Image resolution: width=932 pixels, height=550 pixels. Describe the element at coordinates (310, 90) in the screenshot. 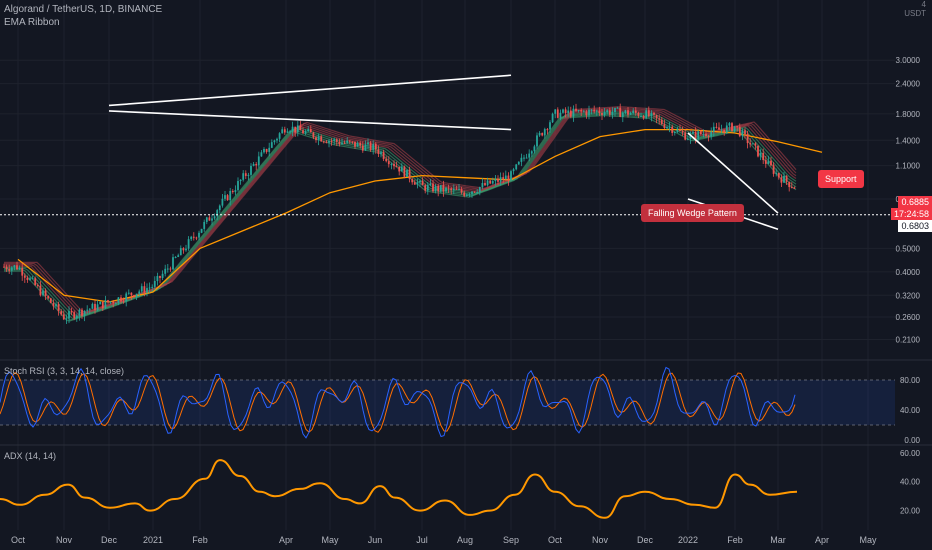

I see `wedge-upper-2021-line` at that location.